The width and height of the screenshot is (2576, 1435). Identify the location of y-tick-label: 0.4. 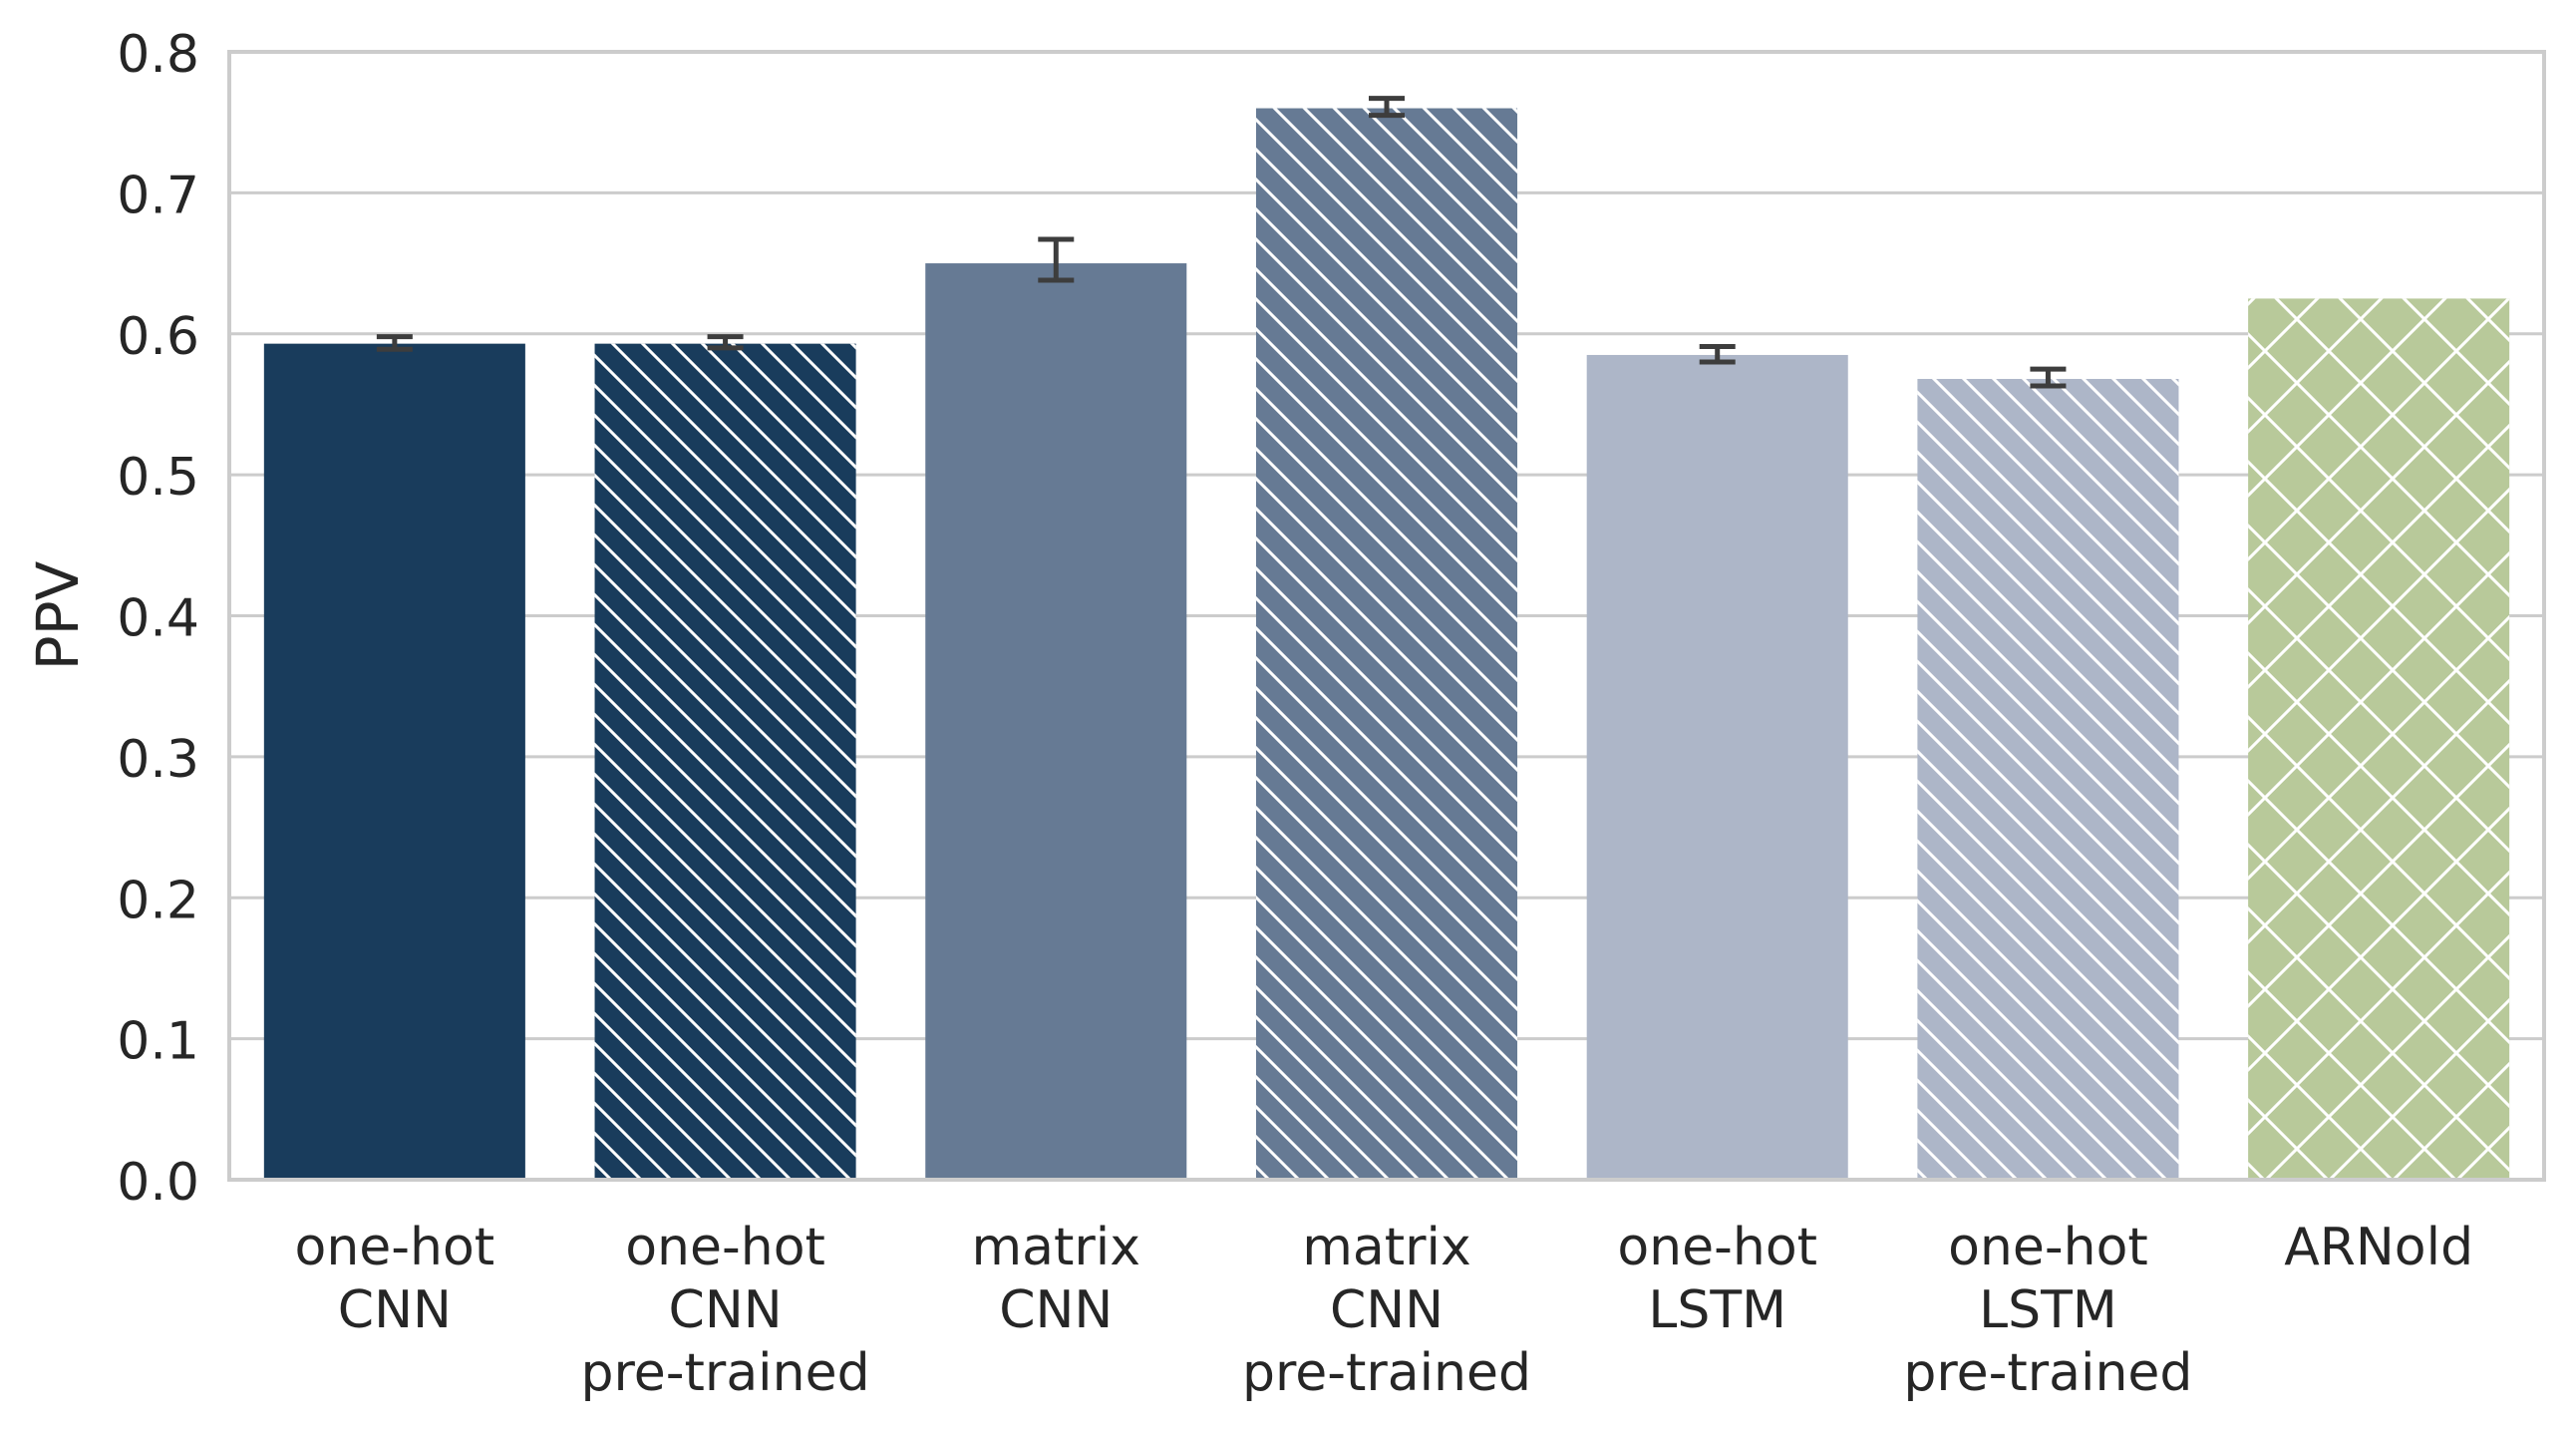
(158, 619).